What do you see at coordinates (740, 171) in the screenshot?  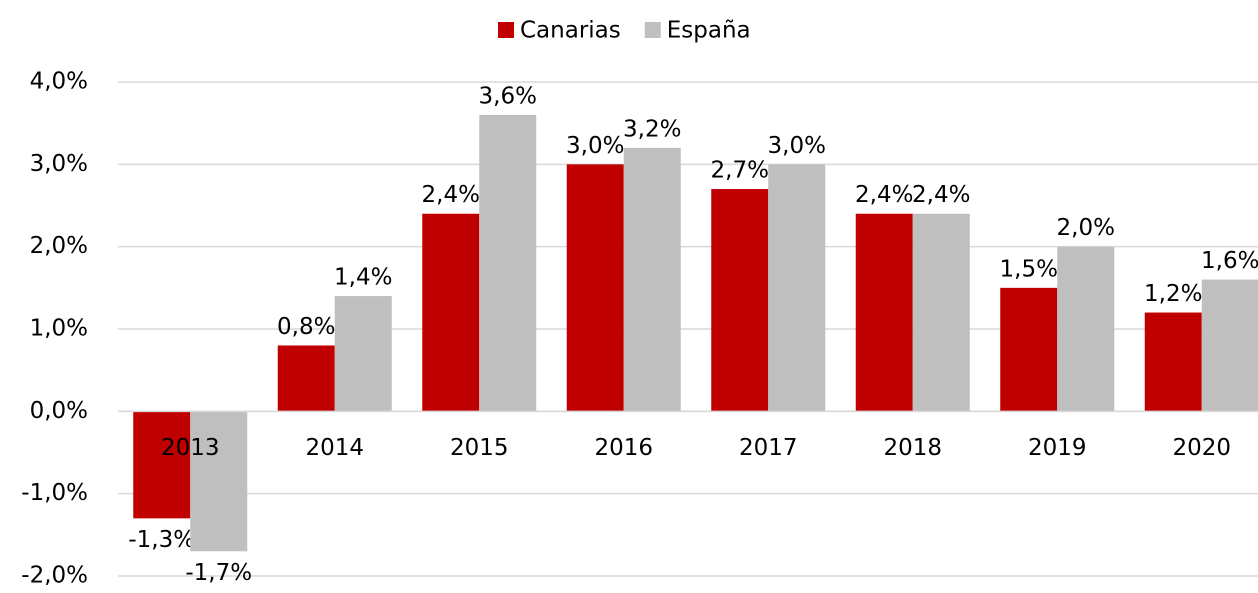 I see `data-label: 2,7%` at bounding box center [740, 171].